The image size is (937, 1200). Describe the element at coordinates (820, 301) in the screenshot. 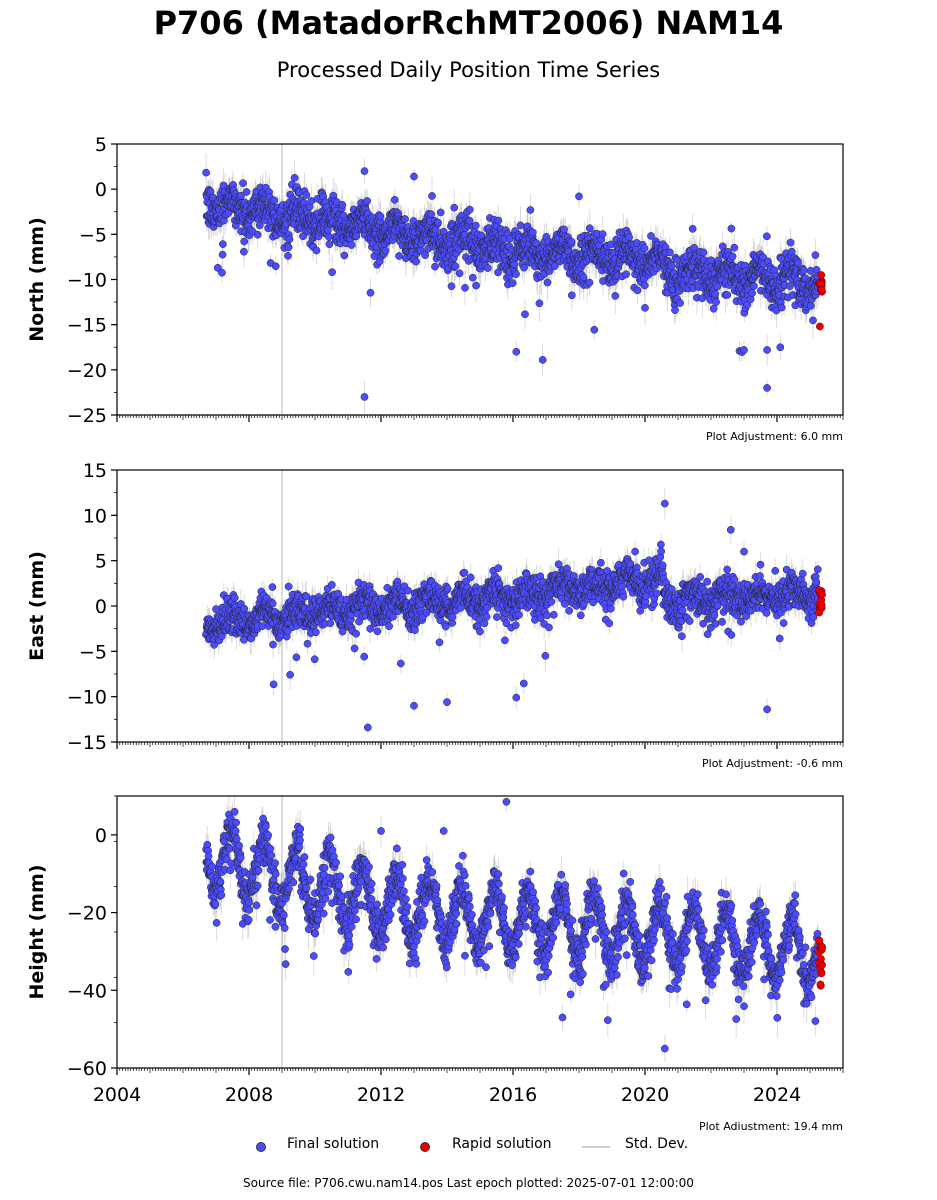

I see `rapid-solution-points` at that location.